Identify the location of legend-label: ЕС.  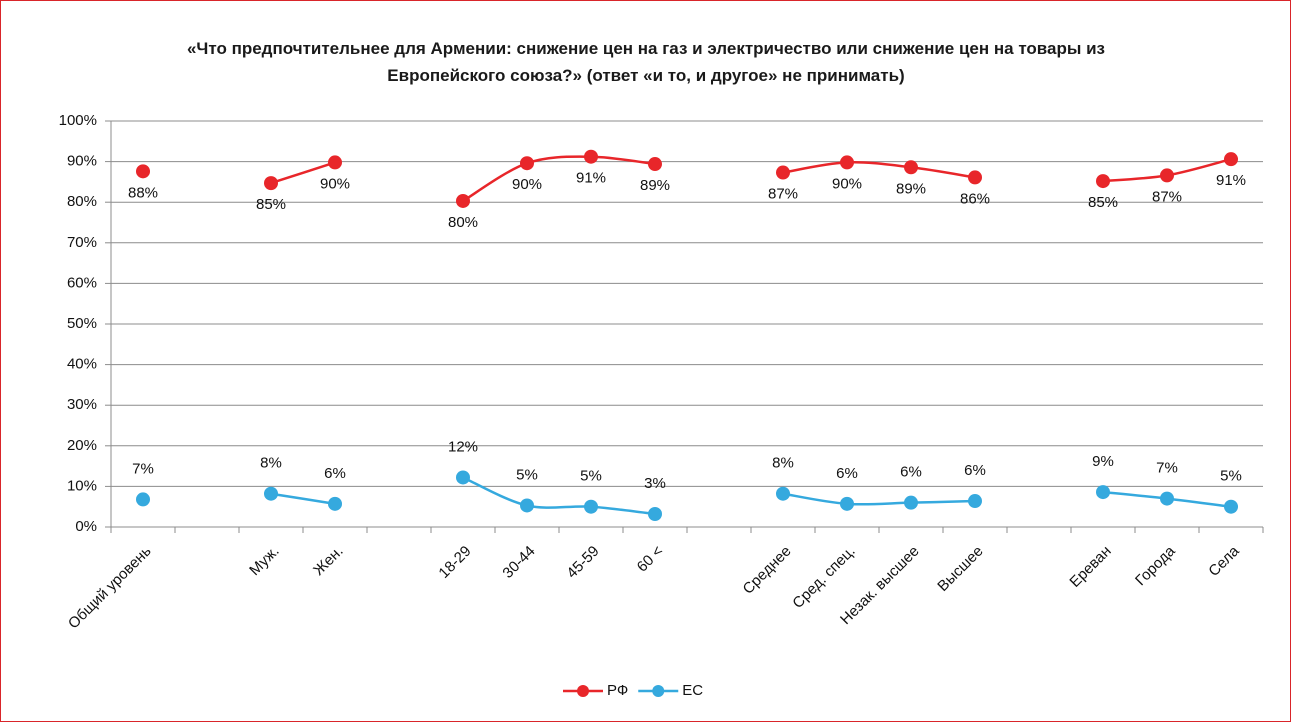
(692, 690).